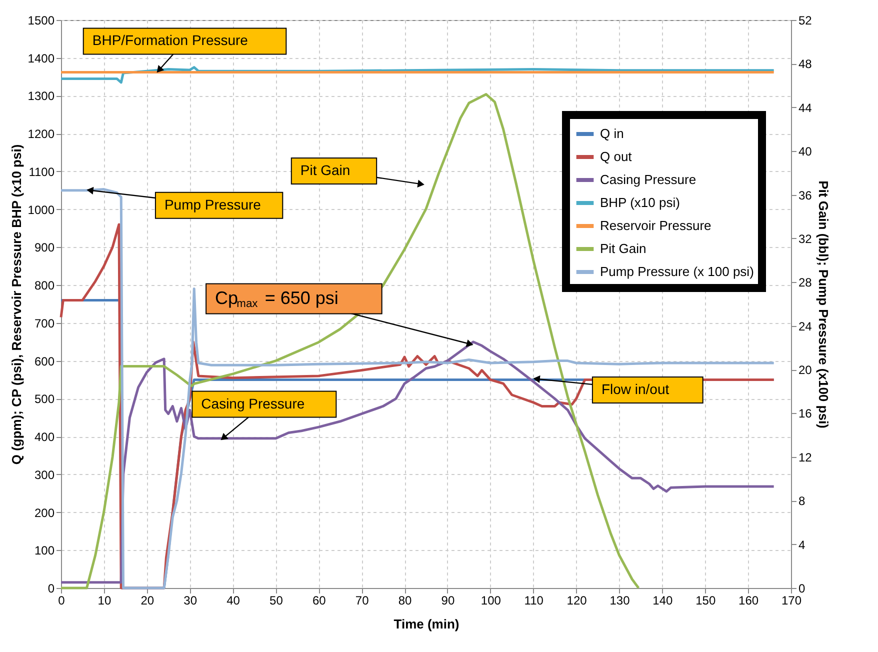 This screenshot has width=878, height=652. Describe the element at coordinates (427, 624) in the screenshot. I see `x-axis-title: Time (min)` at that location.